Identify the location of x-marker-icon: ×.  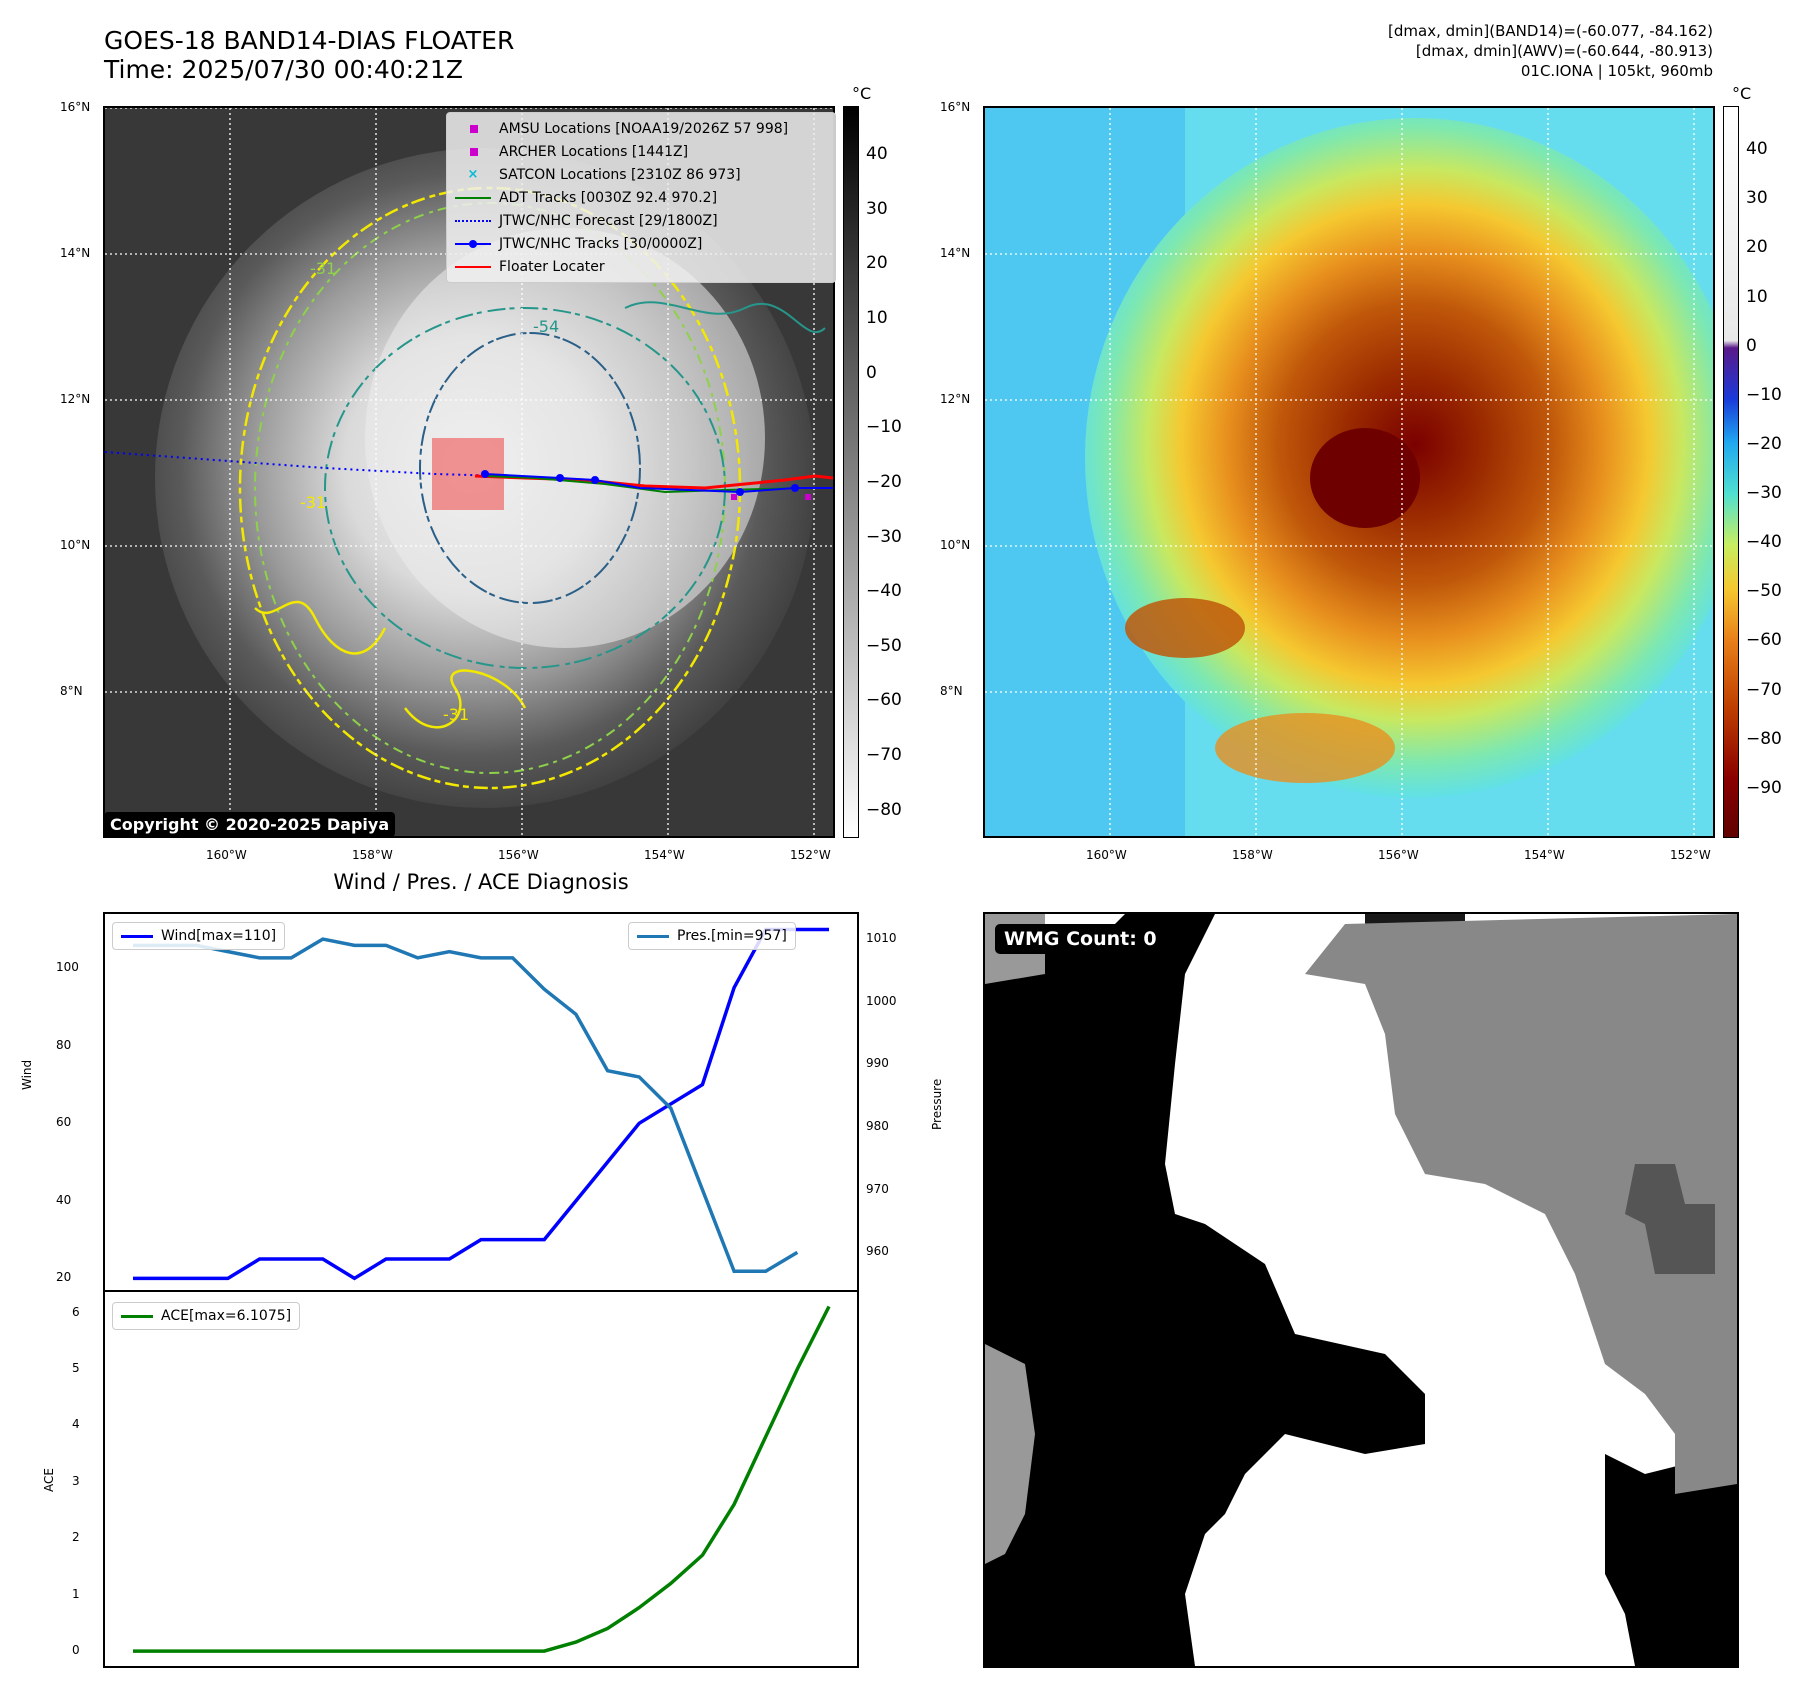
(473, 174).